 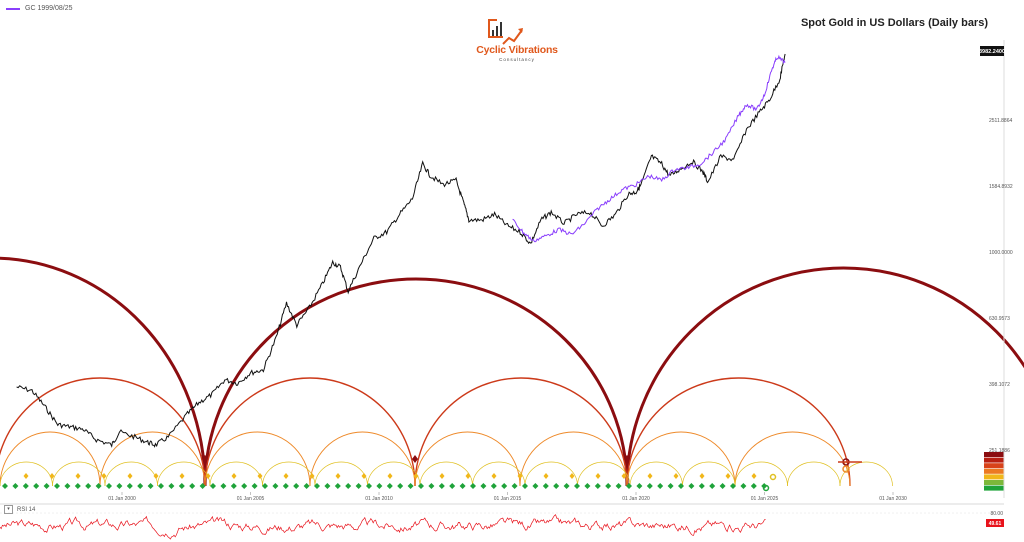 What do you see at coordinates (894, 23) in the screenshot?
I see `chart-title: Spot Gold in US Dollars (Daily bars)` at bounding box center [894, 23].